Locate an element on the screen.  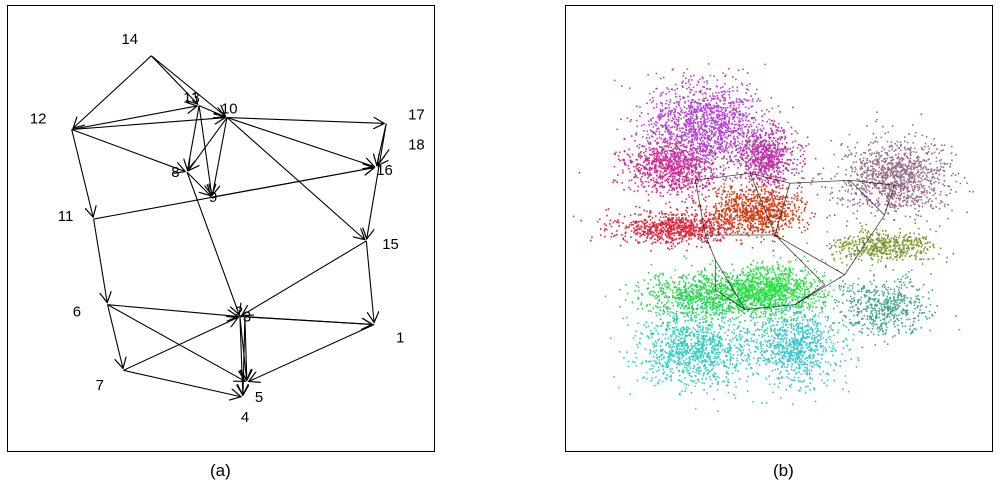
node-label-12: 12 is located at coordinates (38, 118).